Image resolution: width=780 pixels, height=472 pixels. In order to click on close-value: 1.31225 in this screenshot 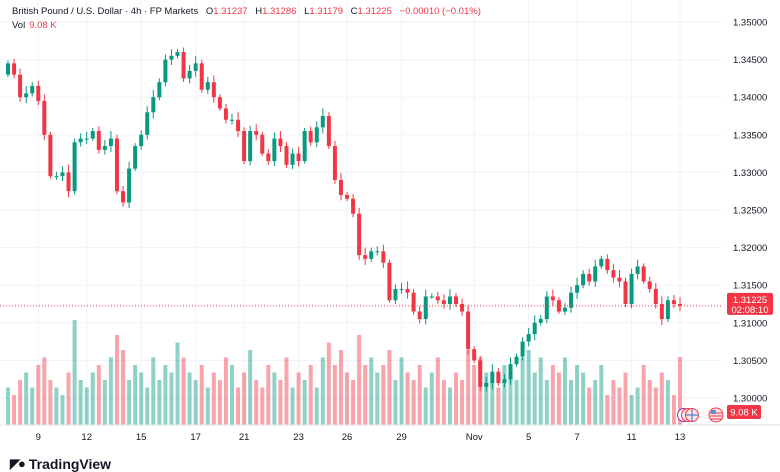, I will do `click(374, 11)`.